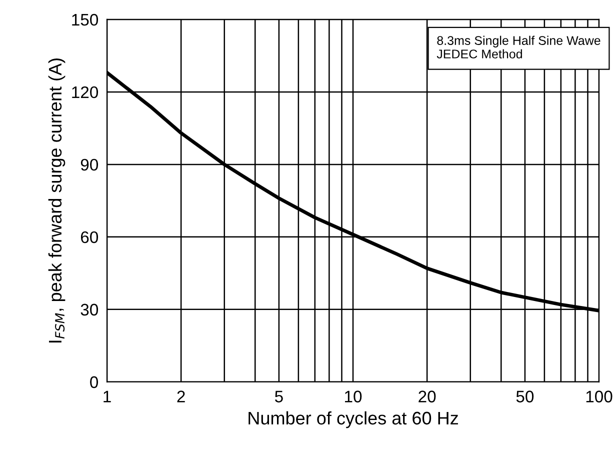 The height and width of the screenshot is (453, 615). Describe the element at coordinates (353, 396) in the screenshot. I see `x-tick-label: 10` at that location.